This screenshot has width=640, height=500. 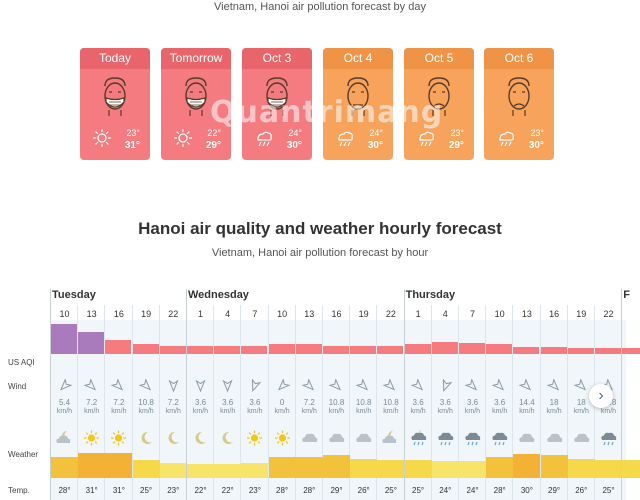 I want to click on sad-face-icon, so click(x=439, y=96).